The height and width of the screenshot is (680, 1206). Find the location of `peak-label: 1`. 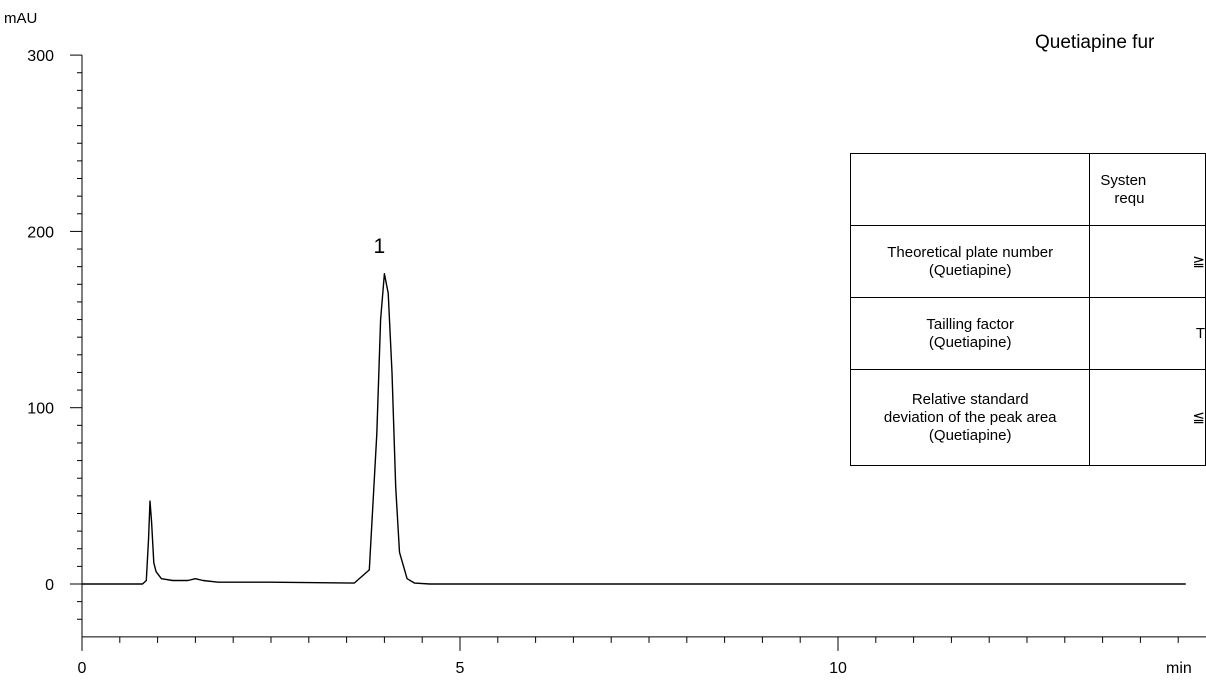

peak-label: 1 is located at coordinates (380, 246).